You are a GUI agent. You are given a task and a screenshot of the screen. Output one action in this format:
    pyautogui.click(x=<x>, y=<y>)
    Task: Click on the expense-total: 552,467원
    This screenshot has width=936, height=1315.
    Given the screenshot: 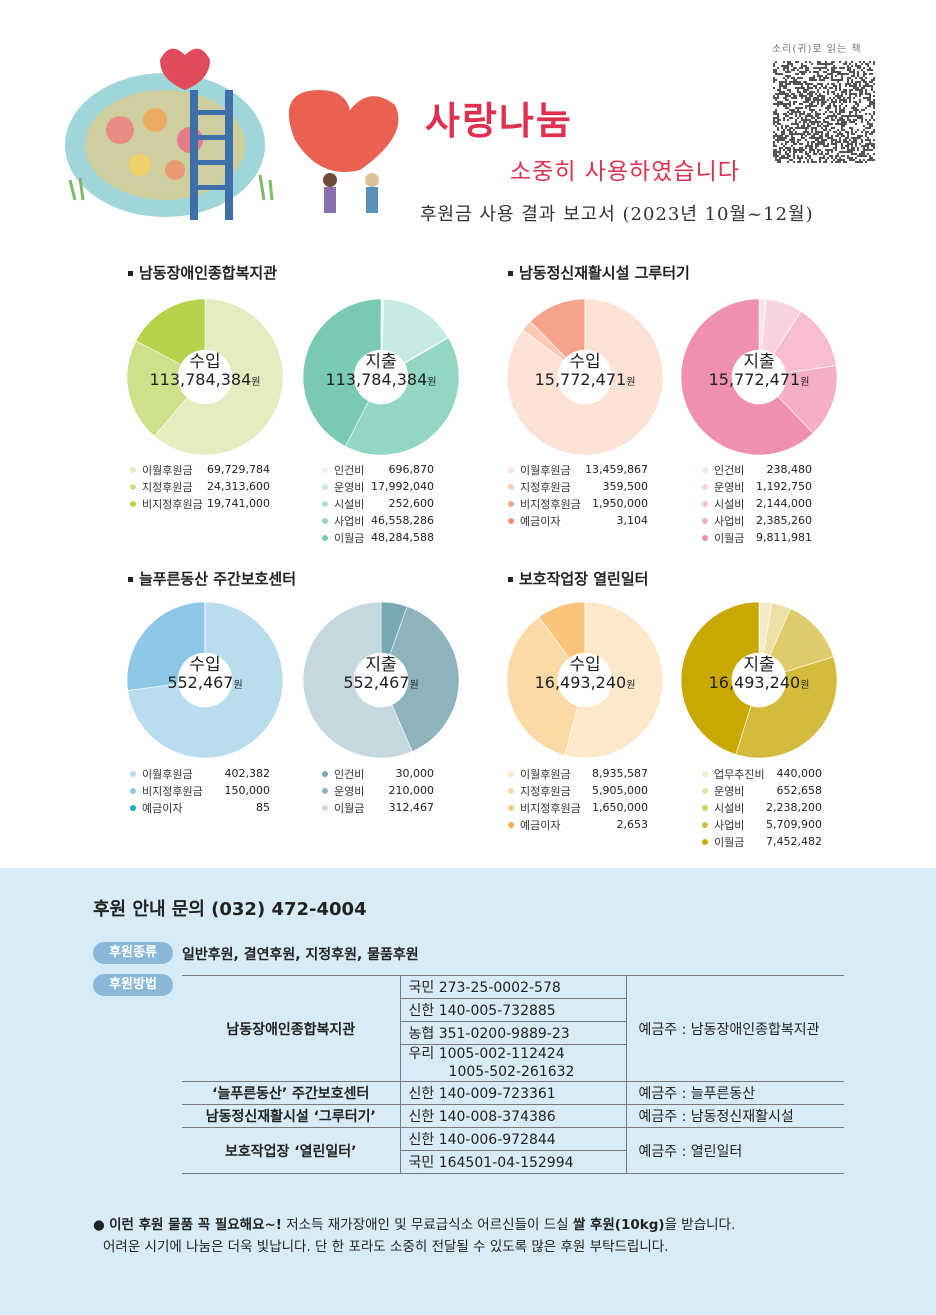 What is the action you would take?
    pyautogui.click(x=381, y=682)
    